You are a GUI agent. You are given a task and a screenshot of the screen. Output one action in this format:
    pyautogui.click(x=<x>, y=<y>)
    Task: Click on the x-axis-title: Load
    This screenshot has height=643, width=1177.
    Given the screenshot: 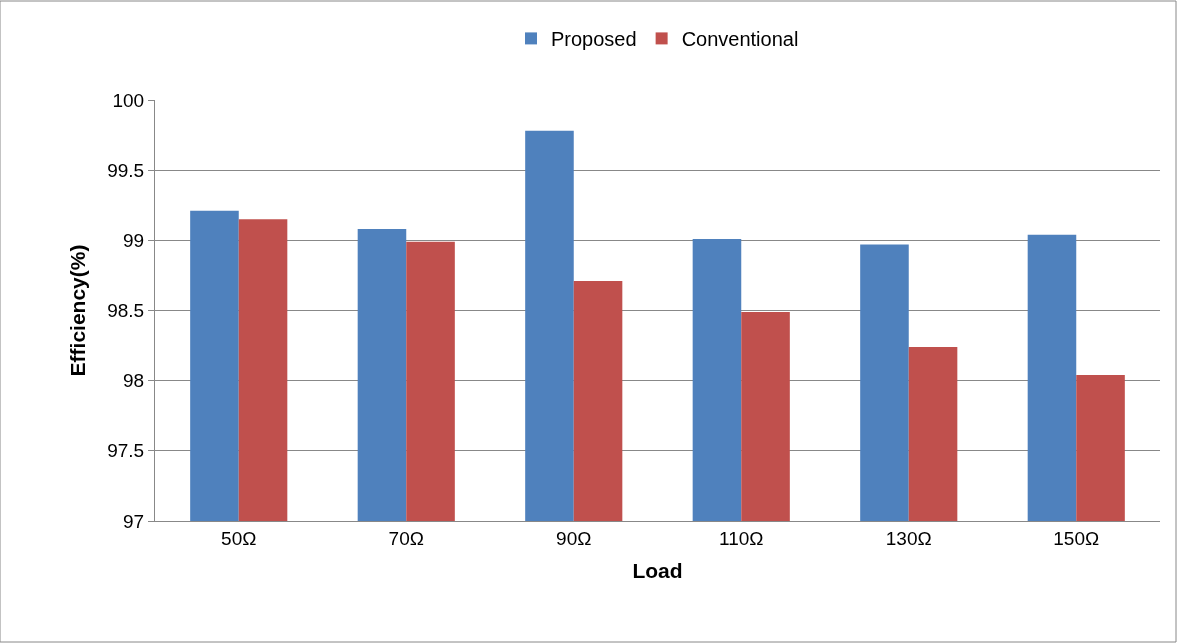 What is the action you would take?
    pyautogui.click(x=657, y=570)
    